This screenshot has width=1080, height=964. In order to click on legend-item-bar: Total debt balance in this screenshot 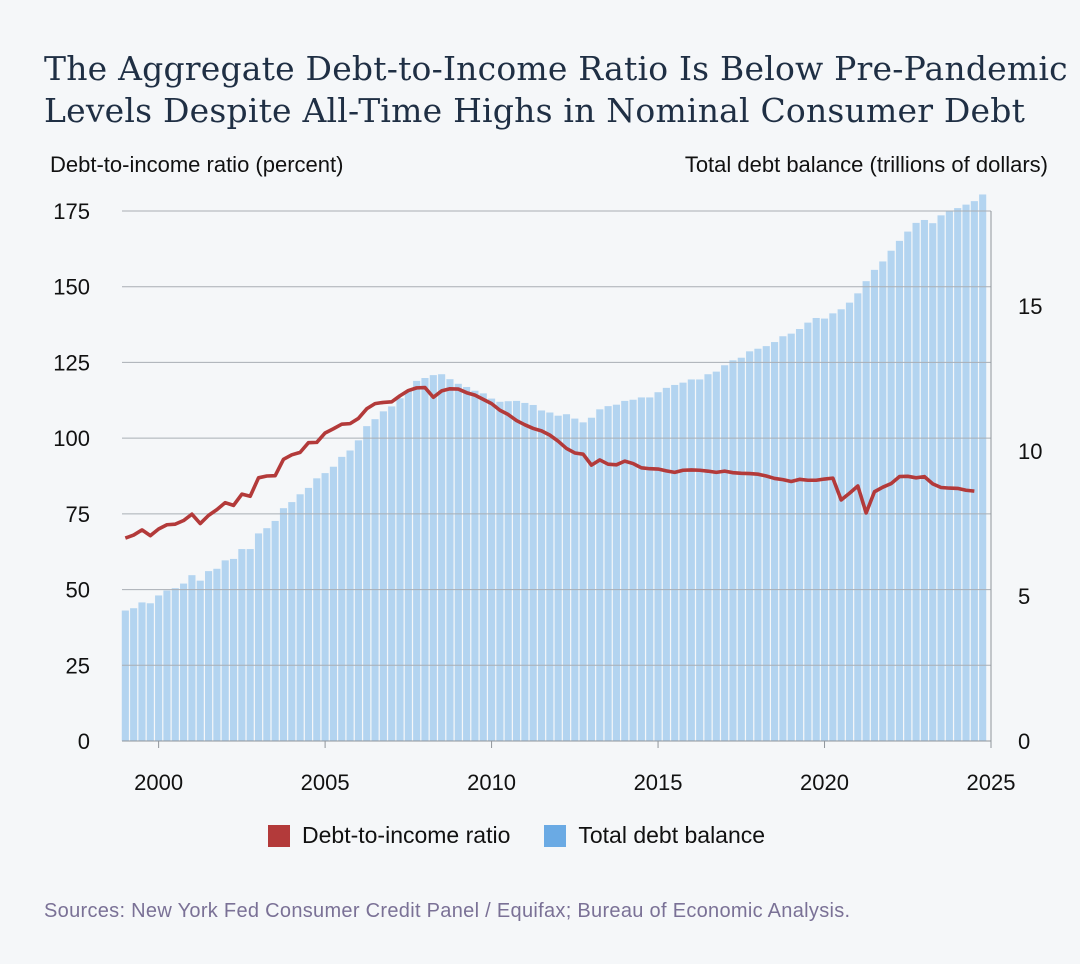, I will do `click(654, 835)`.